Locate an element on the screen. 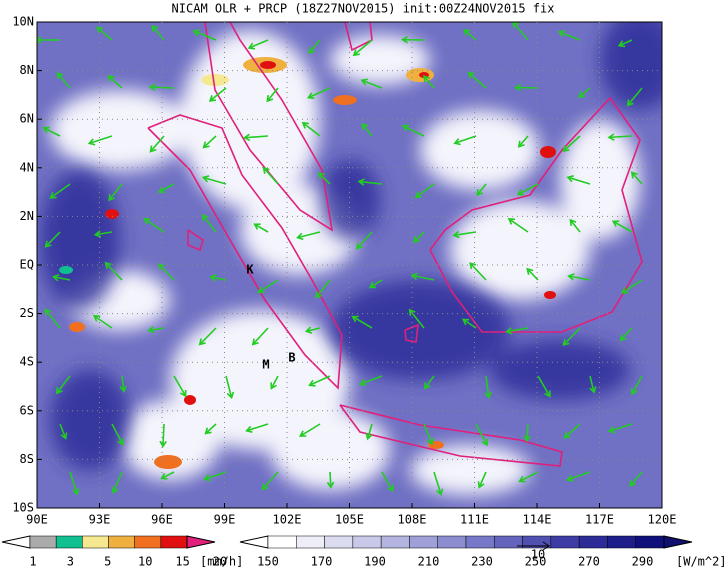 The image size is (726, 575). legend-tick-label: 230 is located at coordinates (482, 562).